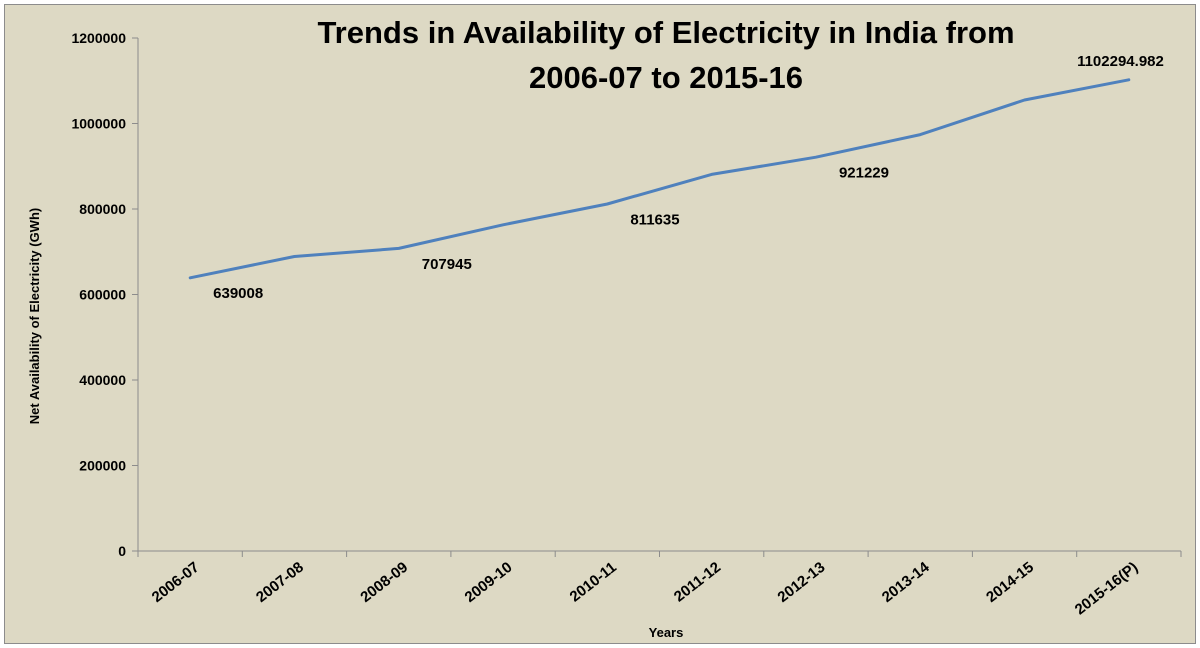  Describe the element at coordinates (98, 38) in the screenshot. I see `y-tick-label: 1200000` at that location.